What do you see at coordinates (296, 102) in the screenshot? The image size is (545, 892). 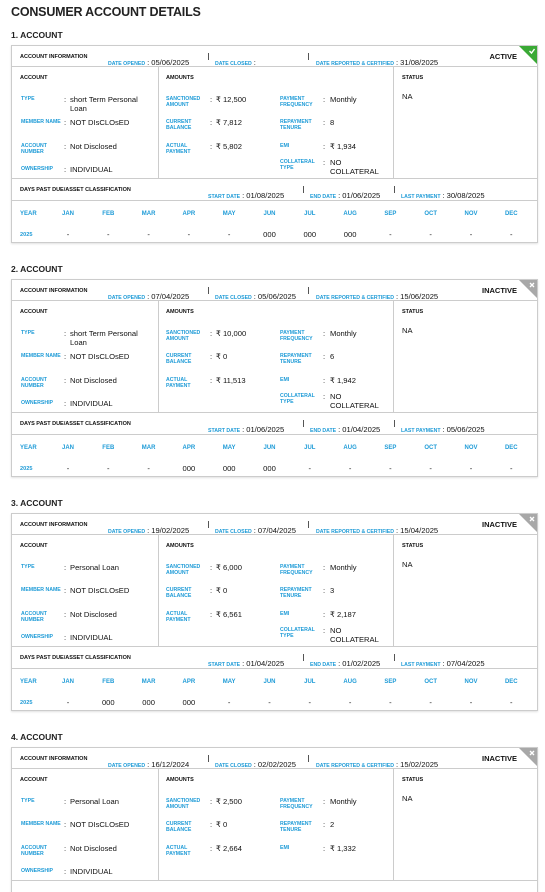 I see `payment-frequency-label: PAYMENT FREQUENCY` at bounding box center [296, 102].